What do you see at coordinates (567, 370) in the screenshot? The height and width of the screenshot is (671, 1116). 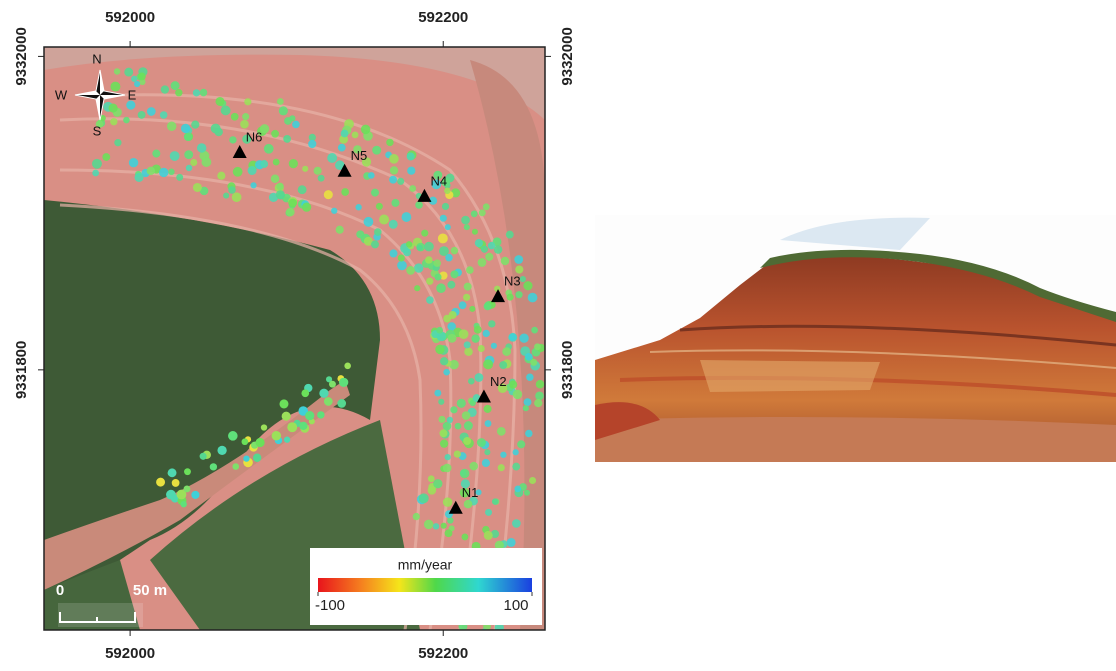 I see `y-tick-label: 9331800` at bounding box center [567, 370].